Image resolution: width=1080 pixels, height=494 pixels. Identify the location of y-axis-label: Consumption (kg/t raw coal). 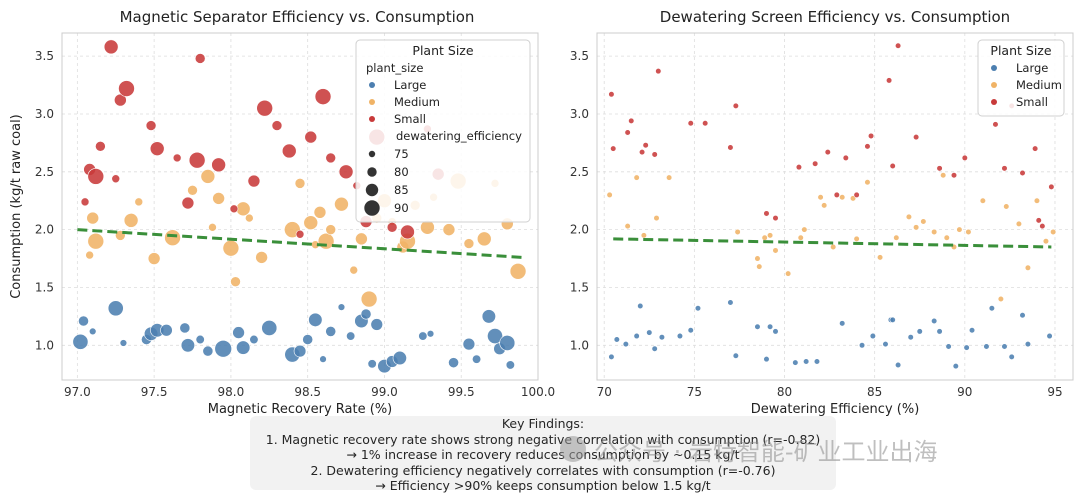
(16, 206).